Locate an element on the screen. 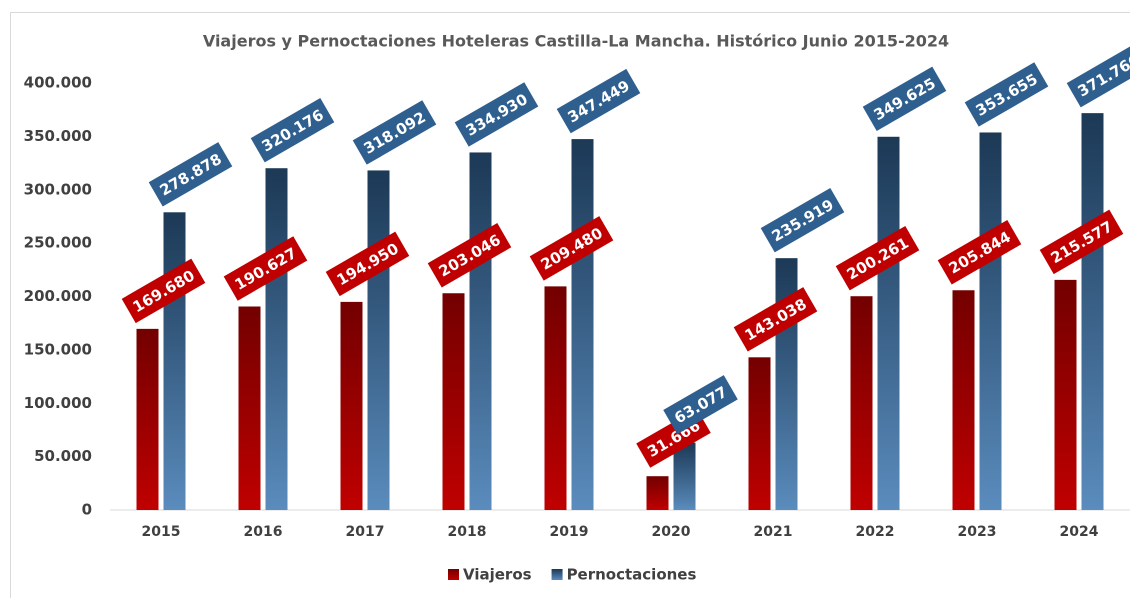 The image size is (1130, 598). x-tick-label: 2024 is located at coordinates (1079, 532).